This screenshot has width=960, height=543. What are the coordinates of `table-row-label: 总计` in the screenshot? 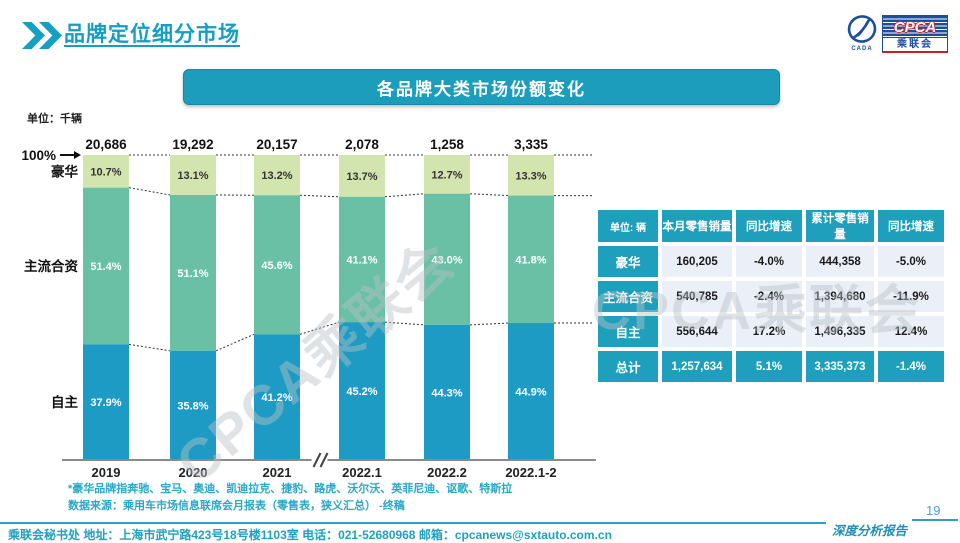 It's located at (628, 366).